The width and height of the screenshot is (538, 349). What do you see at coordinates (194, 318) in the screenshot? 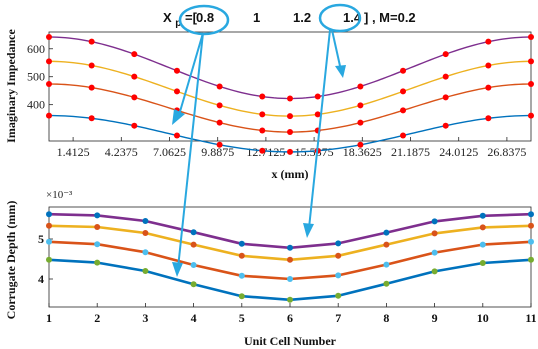
I see `bottom-xtick-label: 4` at bounding box center [194, 318].